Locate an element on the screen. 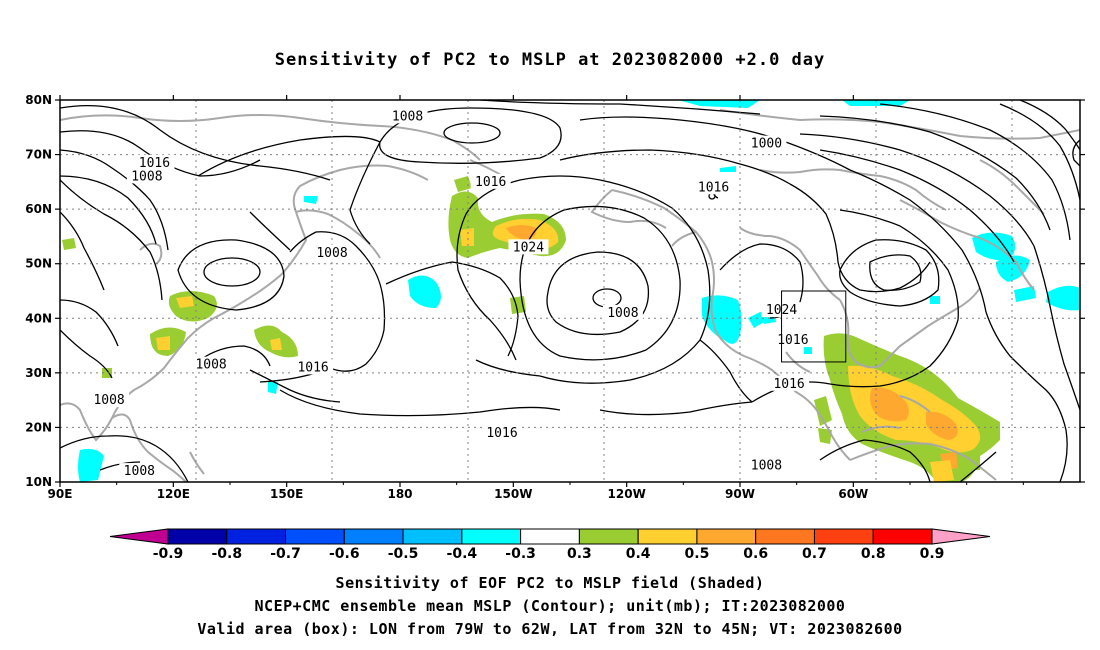 Image resolution: width=1100 pixels, height=650 pixels. colorbar-label: 0.4 is located at coordinates (638, 554).